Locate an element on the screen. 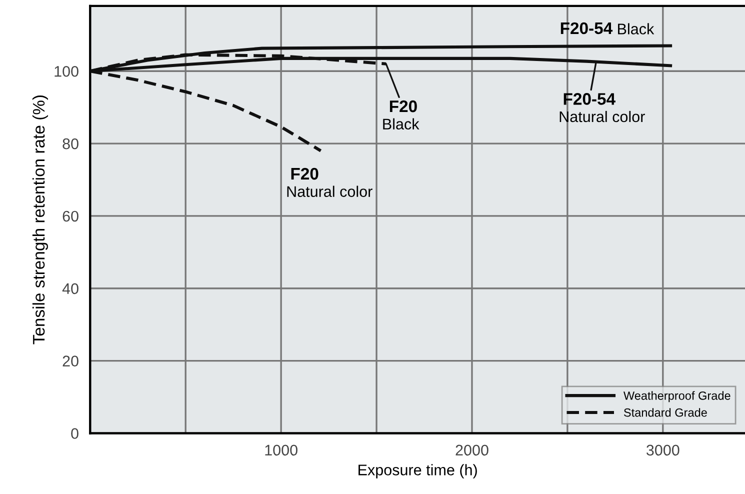 The image size is (745, 494). y-tick-label: 80 is located at coordinates (70, 144).